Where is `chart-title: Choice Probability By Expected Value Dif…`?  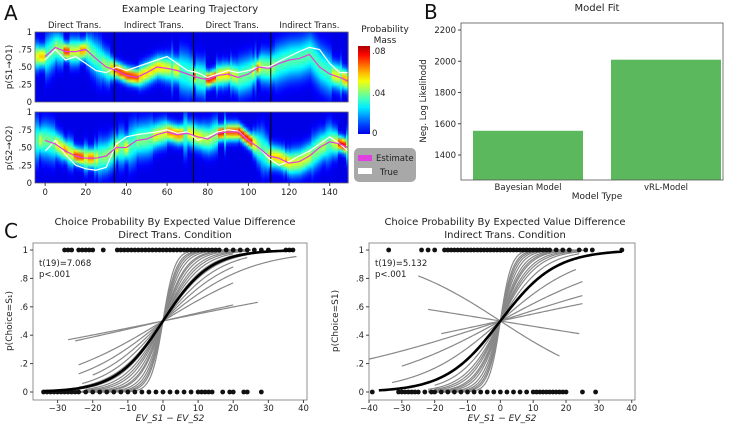 chart-title: Choice Probability By Expected Value Dif… is located at coordinates (174, 222).